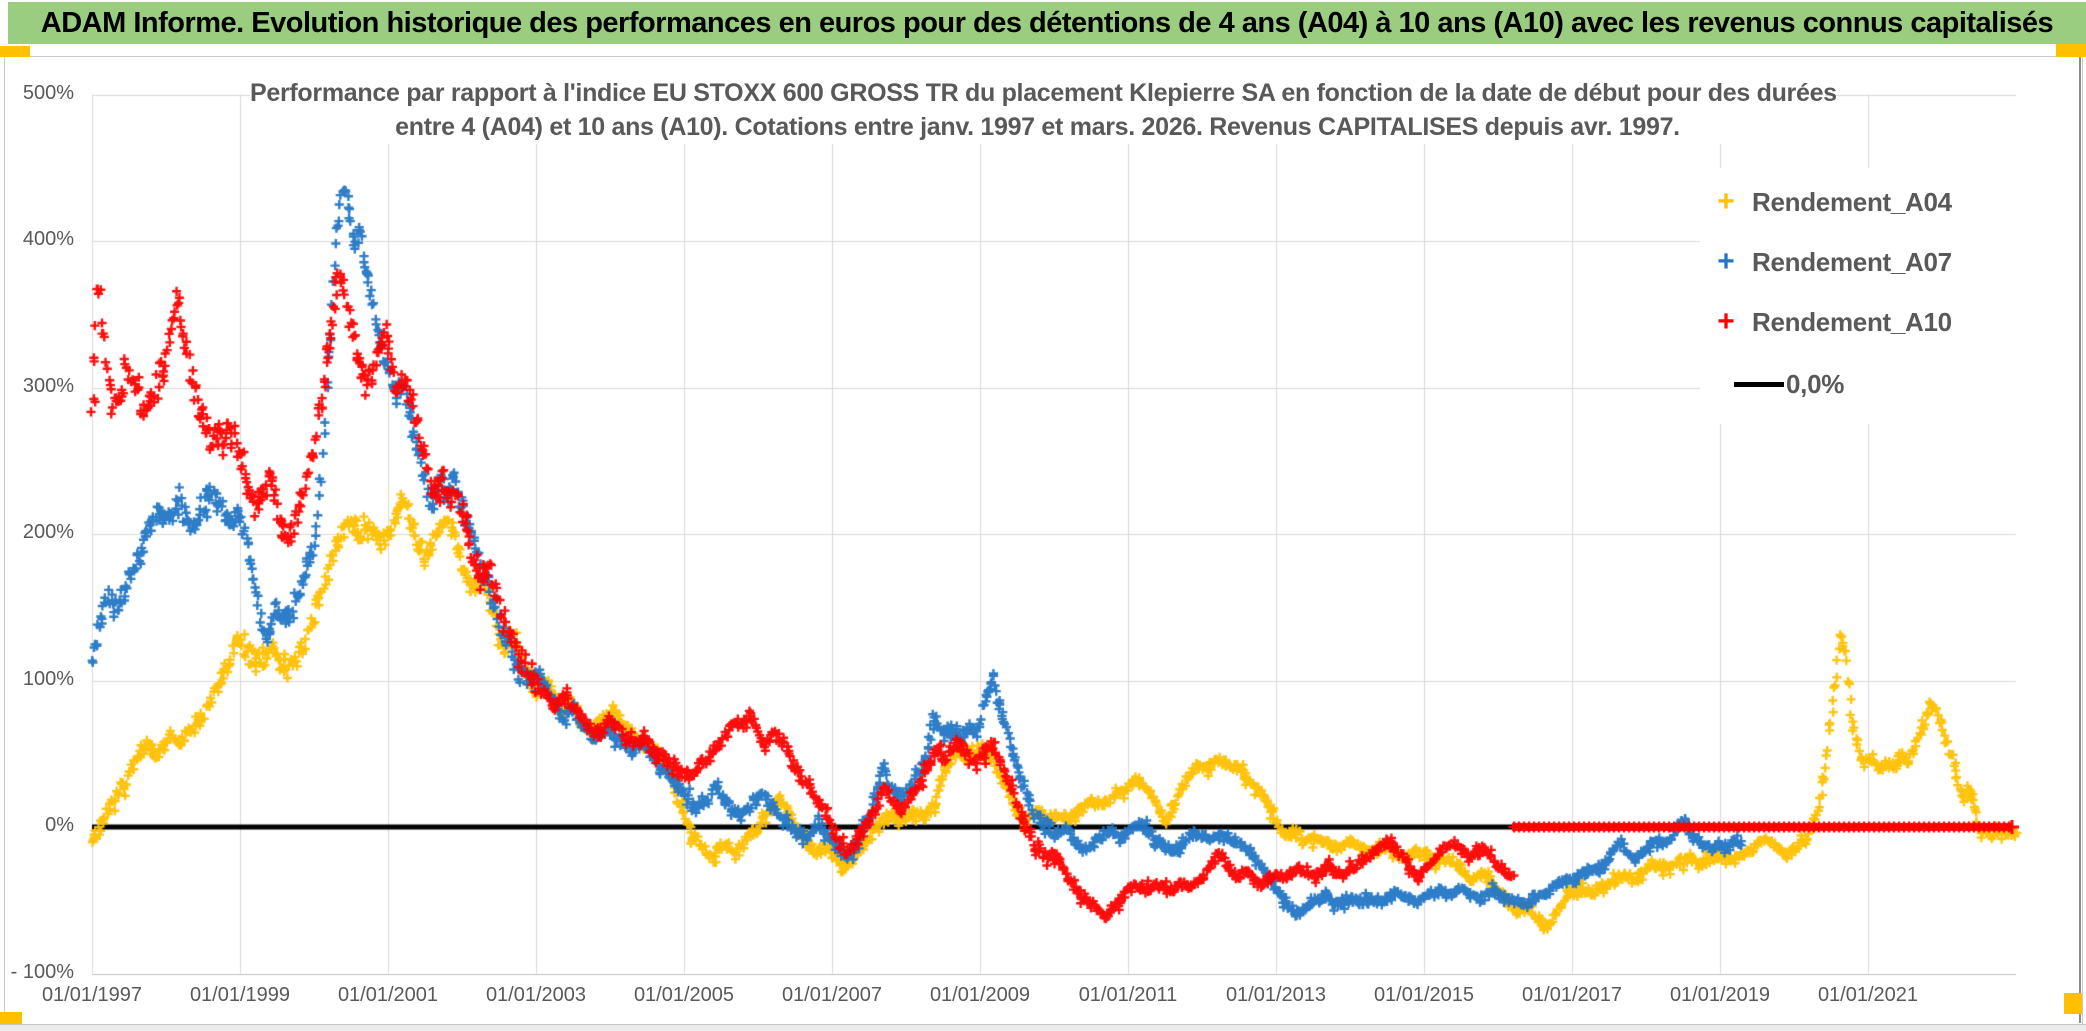 The image size is (2086, 1031). What do you see at coordinates (1720, 995) in the screenshot?
I see `x-tick-label: 01/01/2019` at bounding box center [1720, 995].